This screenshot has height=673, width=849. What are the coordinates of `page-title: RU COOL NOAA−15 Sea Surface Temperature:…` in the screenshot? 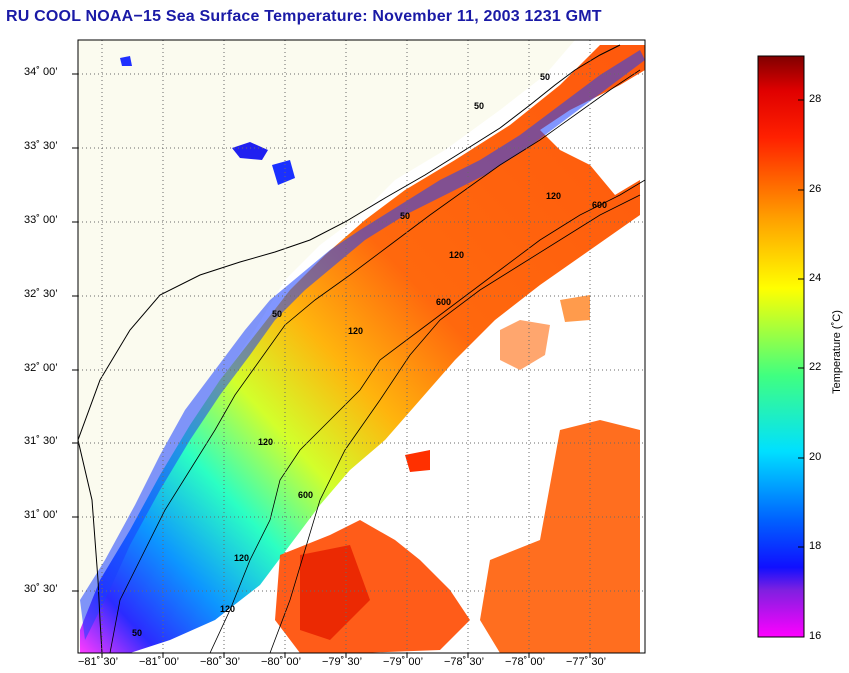 It's located at (304, 16).